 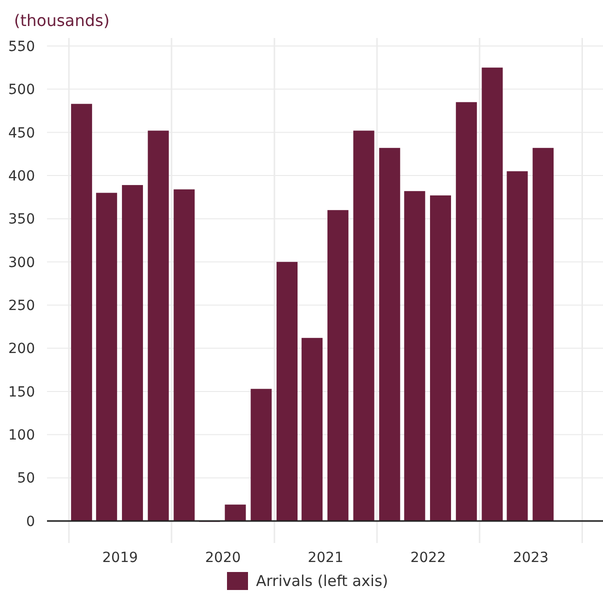 I want to click on y-tick-label: 250, so click(x=21, y=306).